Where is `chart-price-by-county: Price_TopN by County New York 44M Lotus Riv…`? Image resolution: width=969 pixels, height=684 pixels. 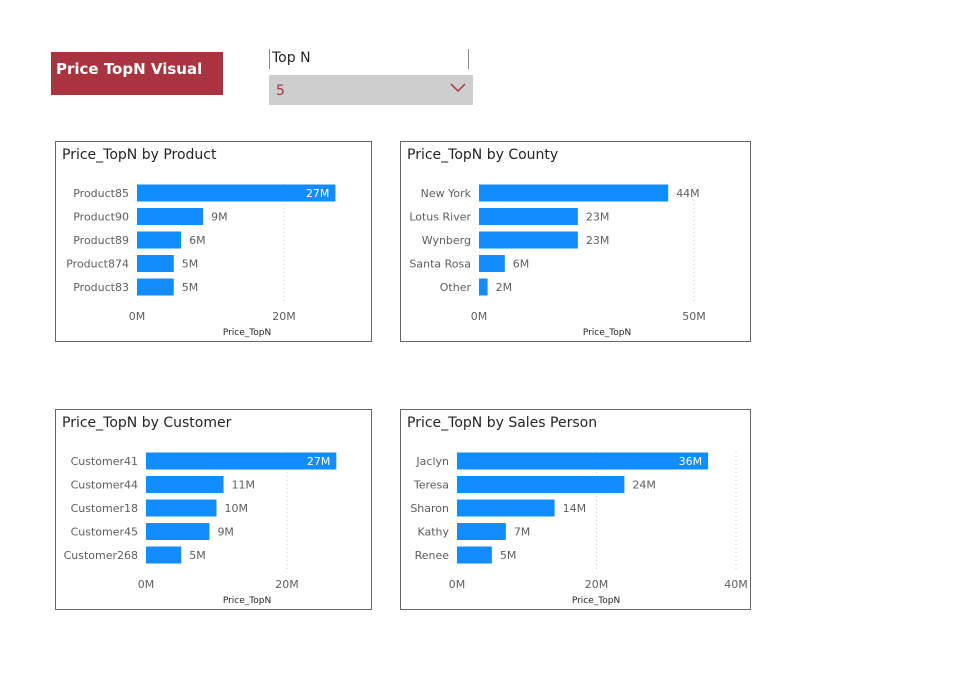 chart-price-by-county: Price_TopN by County New York 44M Lotus Riv… is located at coordinates (575, 241).